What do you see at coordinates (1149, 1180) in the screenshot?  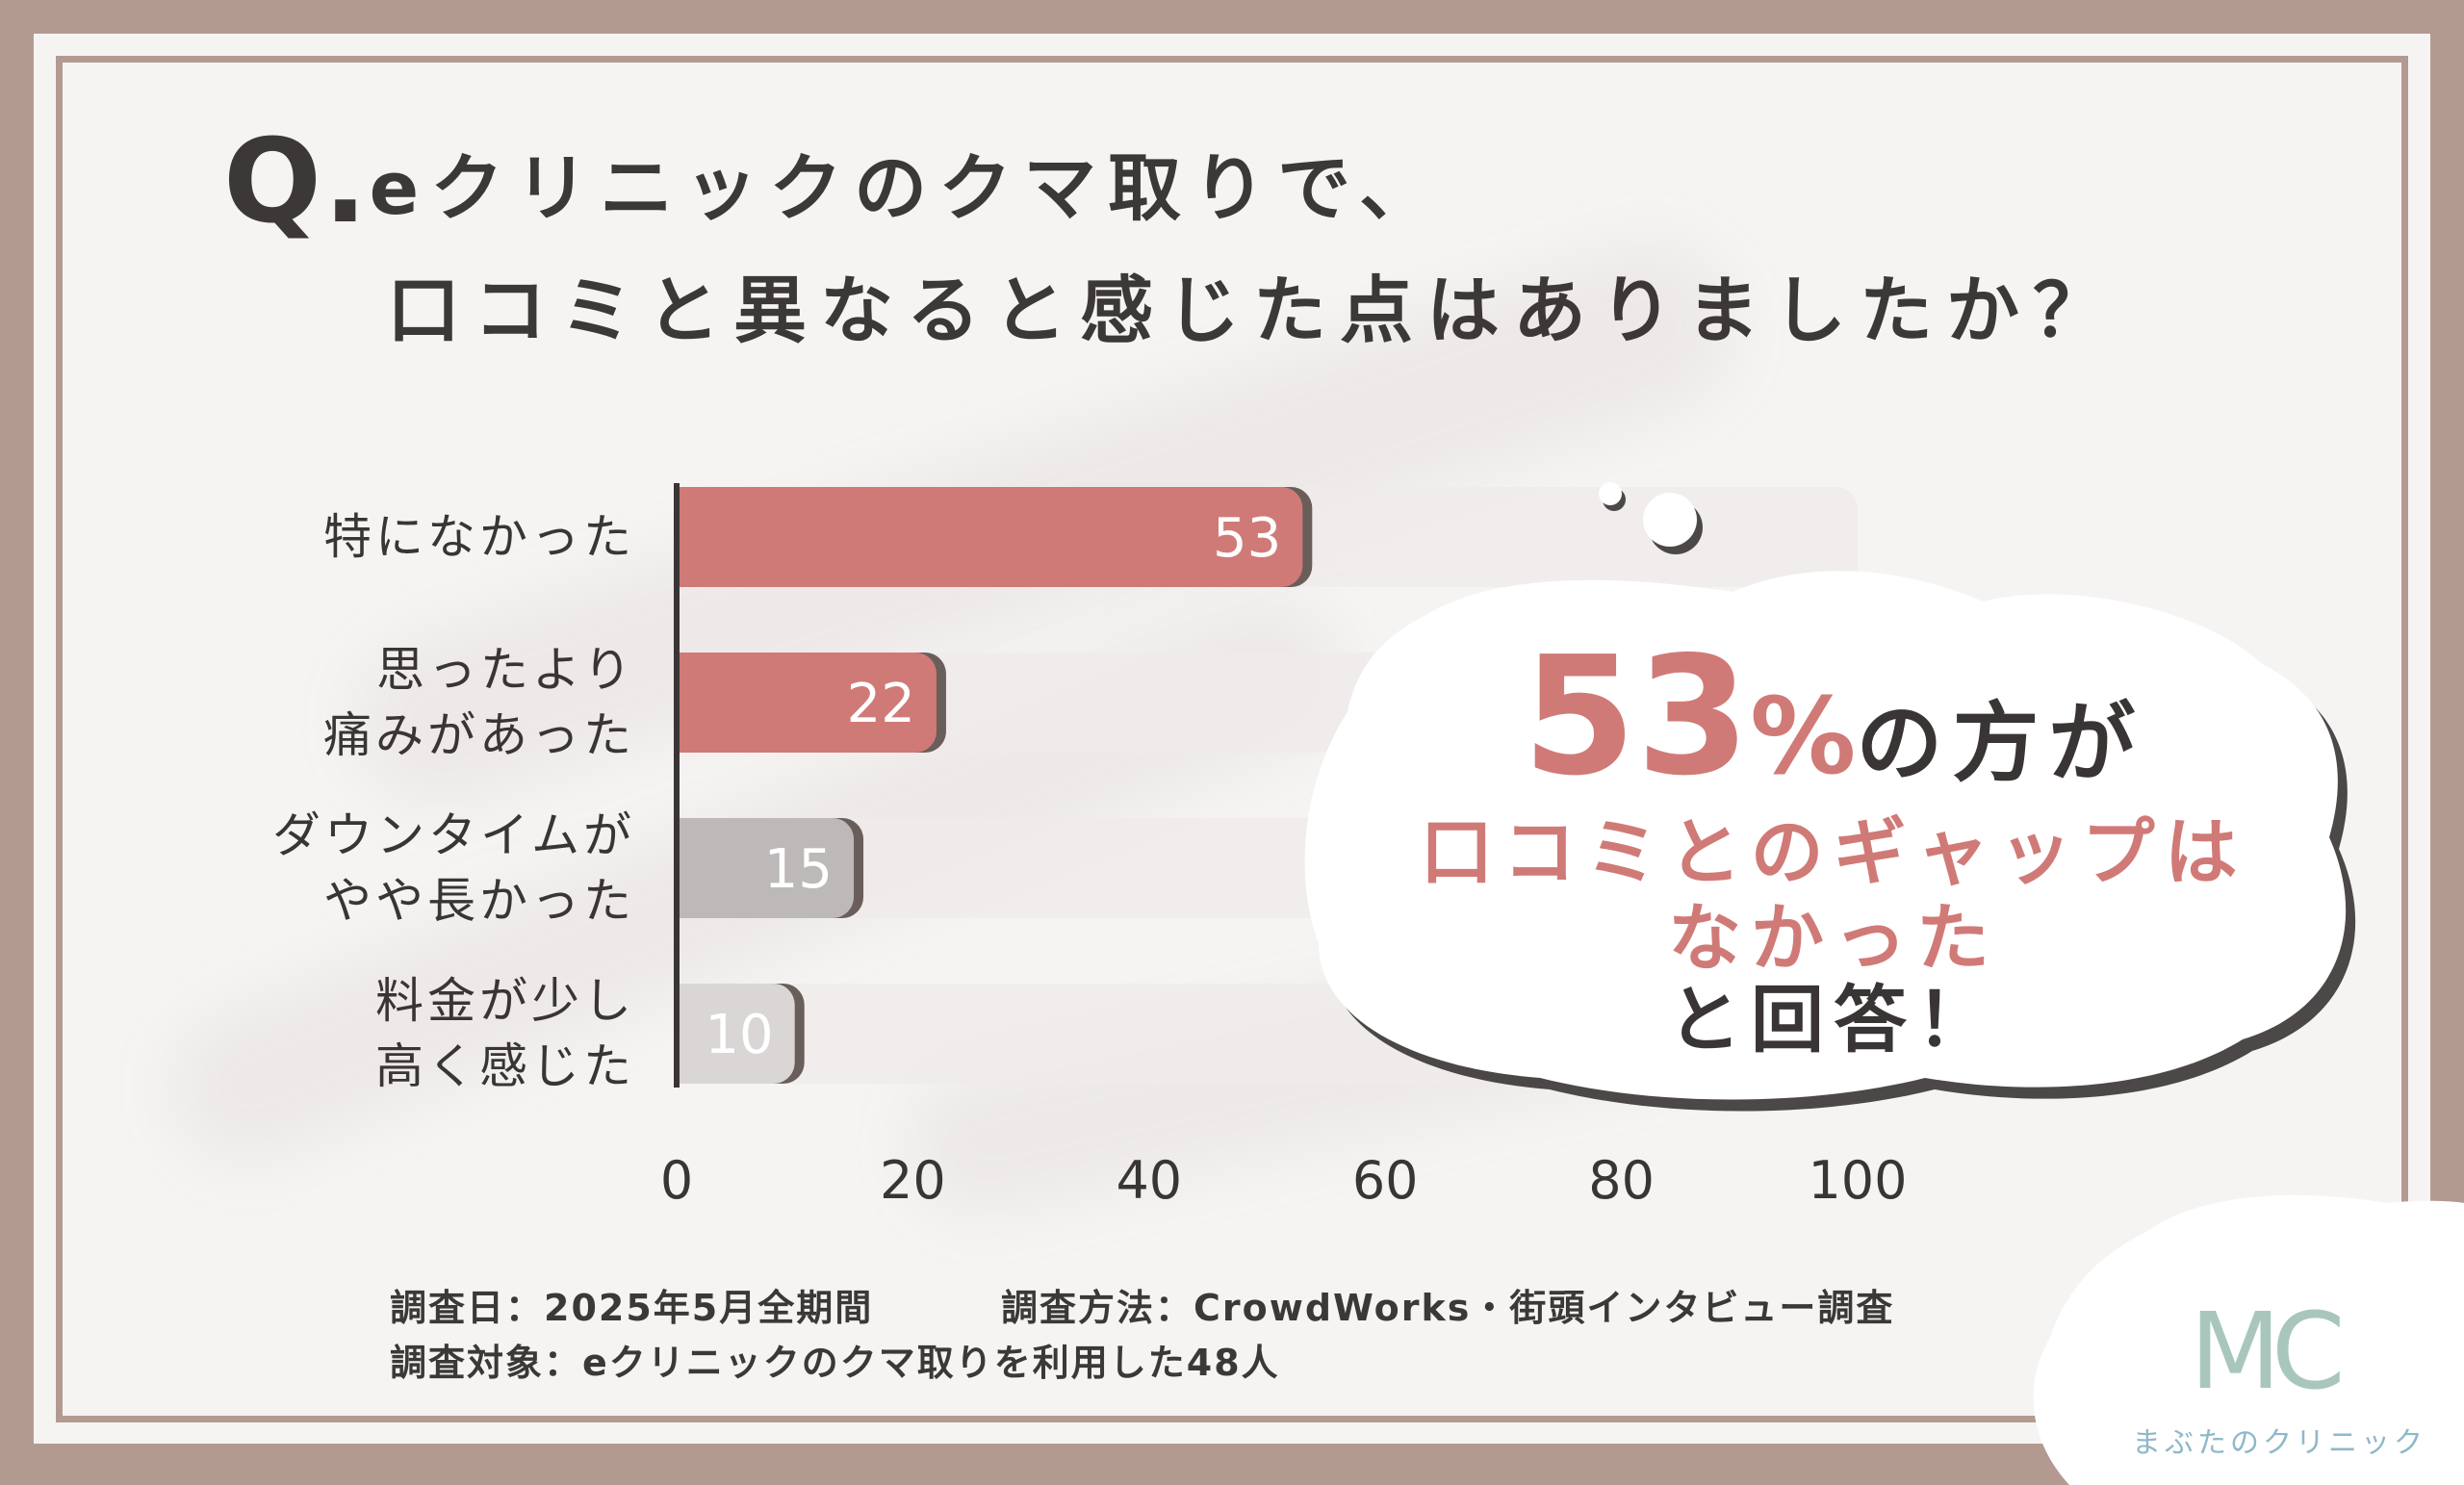 I see `x-tick-label: 40` at bounding box center [1149, 1180].